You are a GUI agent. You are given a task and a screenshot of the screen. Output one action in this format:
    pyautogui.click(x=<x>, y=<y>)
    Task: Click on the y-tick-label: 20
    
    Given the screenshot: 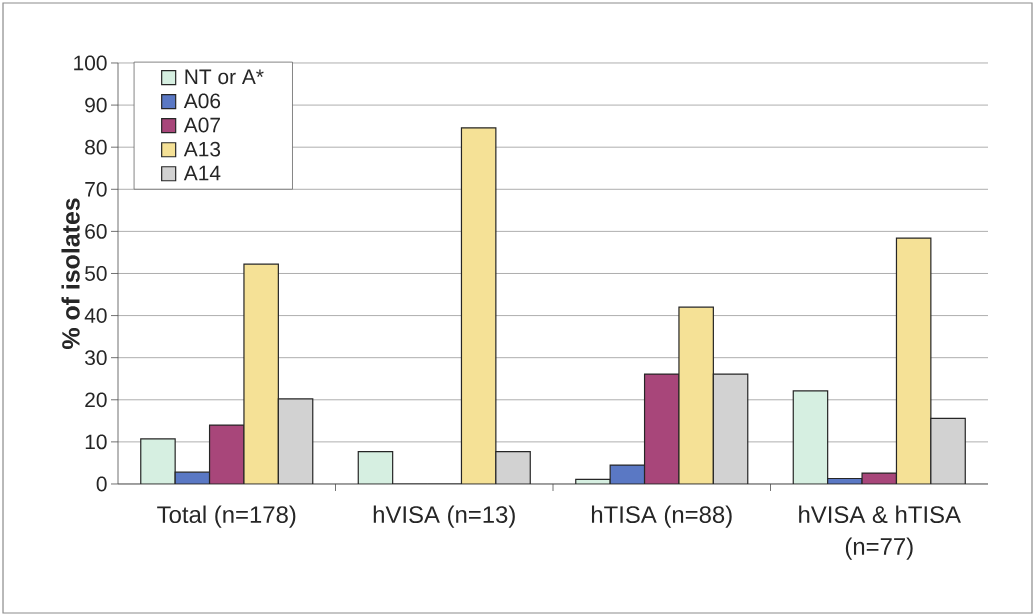 What is the action you would take?
    pyautogui.click(x=96, y=400)
    